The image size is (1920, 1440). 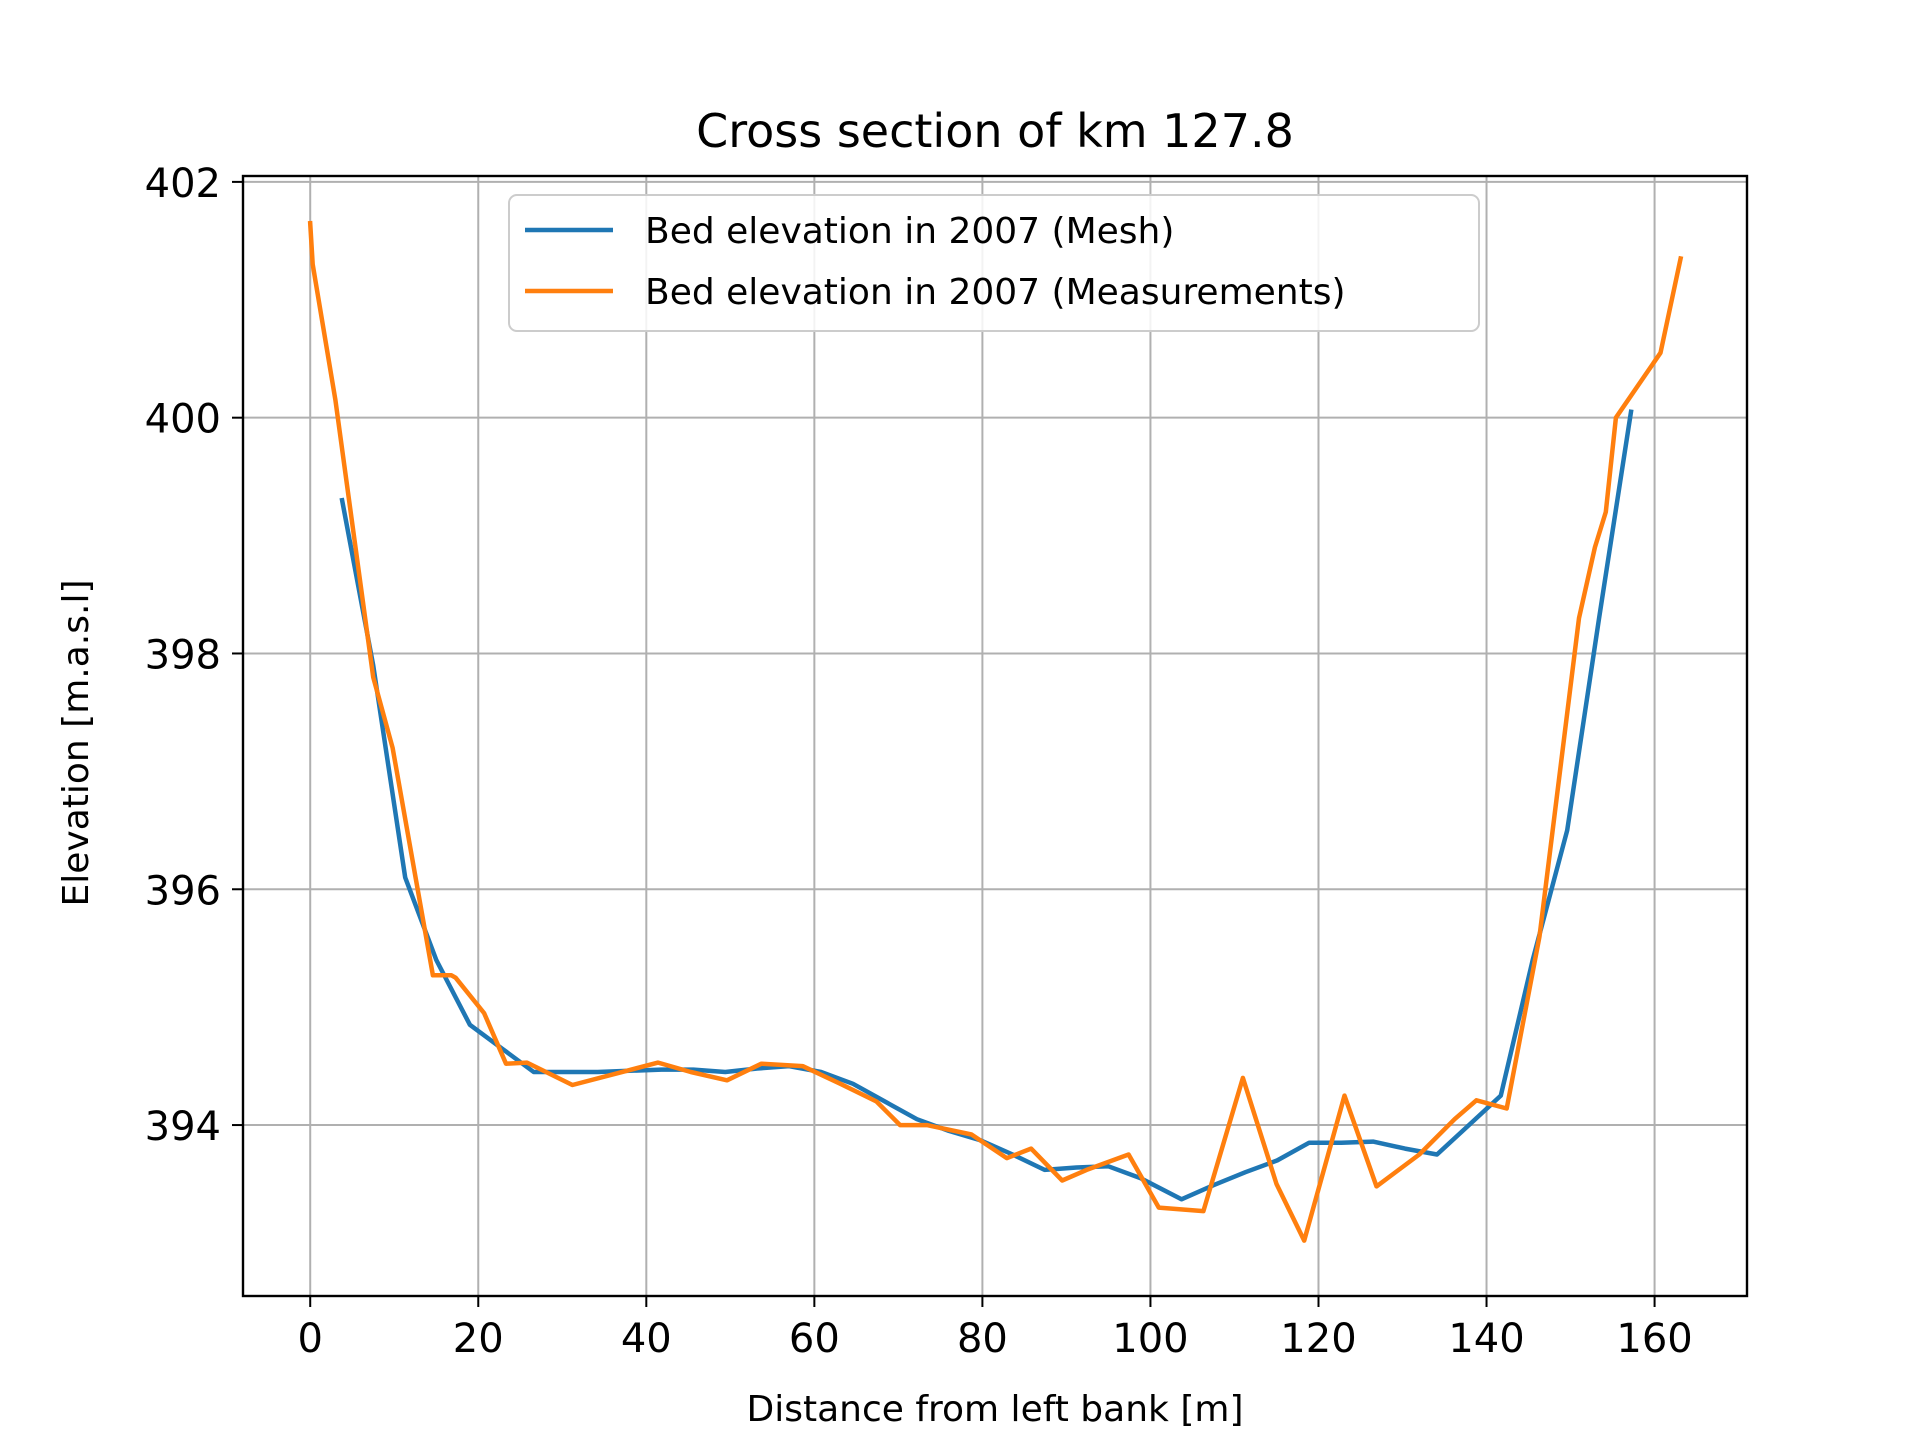 I want to click on x-tick-label: 20, so click(x=478, y=1339).